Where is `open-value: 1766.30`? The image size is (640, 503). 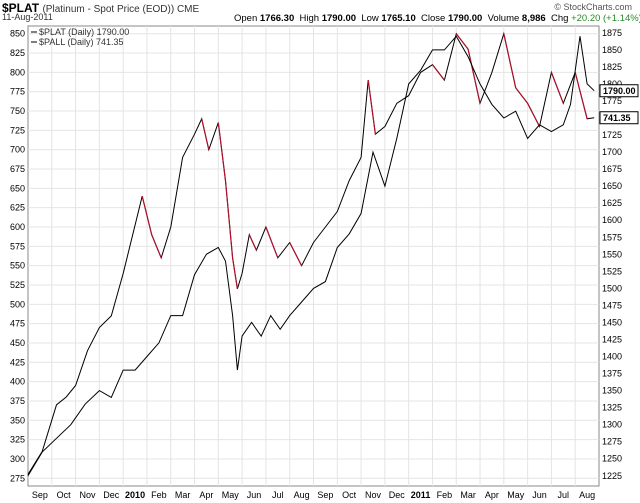 open-value: 1766.30 is located at coordinates (277, 18).